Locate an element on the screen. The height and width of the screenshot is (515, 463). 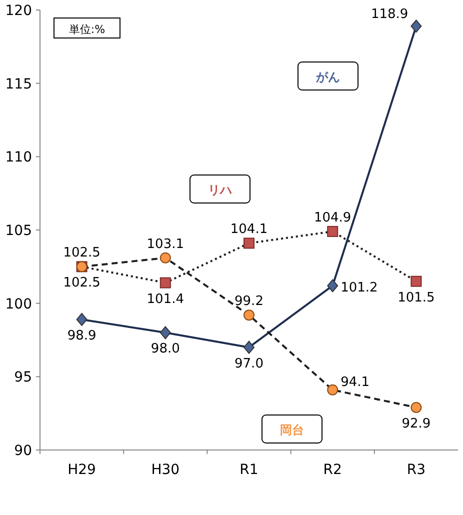
data-label: 98.9 is located at coordinates (81, 336).